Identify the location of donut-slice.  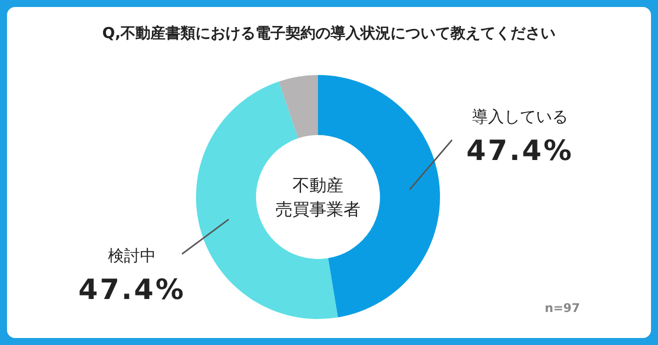
(298, 106).